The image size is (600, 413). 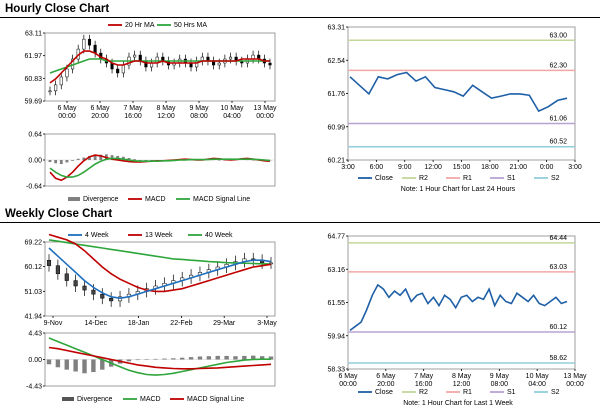 I want to click on hourly-close-legend-s2-label: S2, so click(x=555, y=178).